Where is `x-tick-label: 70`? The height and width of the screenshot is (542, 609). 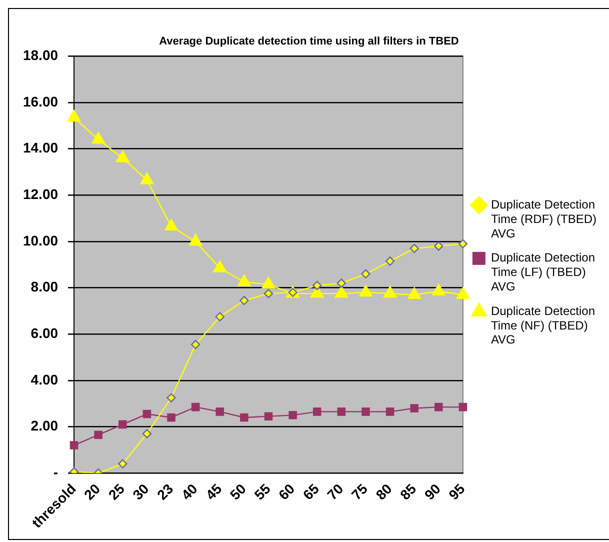 x-tick-label: 70 is located at coordinates (335, 491).